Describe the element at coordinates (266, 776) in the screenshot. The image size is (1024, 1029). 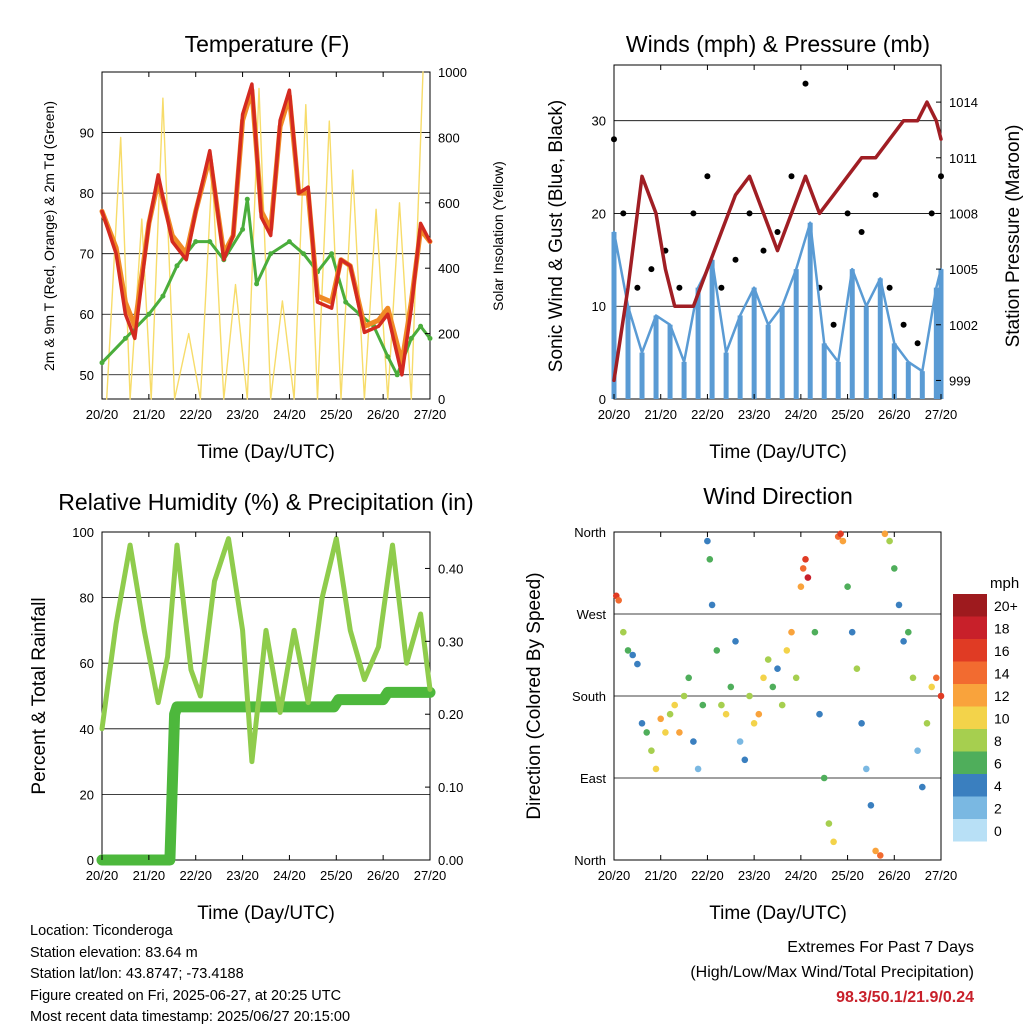
I see `precip-line` at that location.